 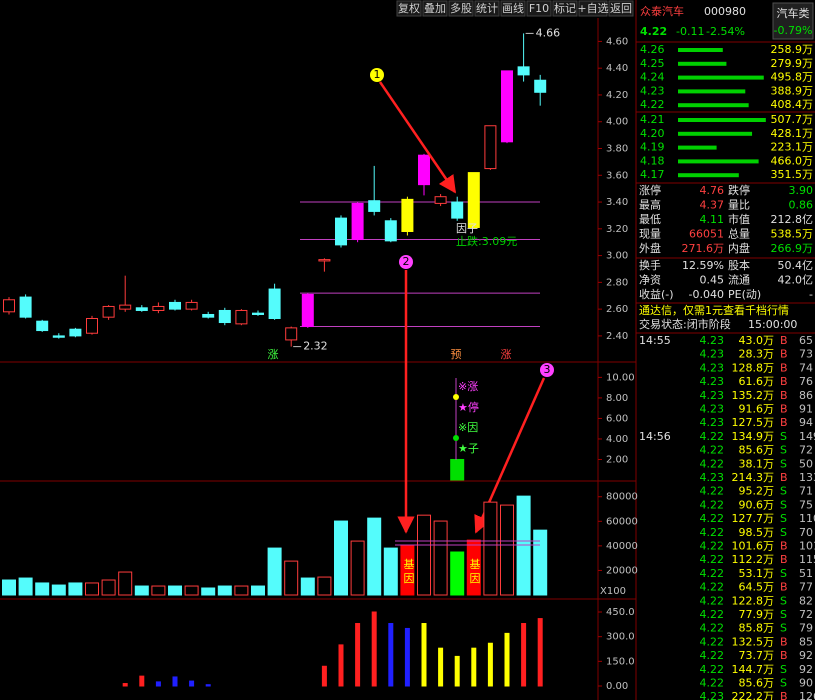 I want to click on trade-volume: 214.3万, so click(x=753, y=477).